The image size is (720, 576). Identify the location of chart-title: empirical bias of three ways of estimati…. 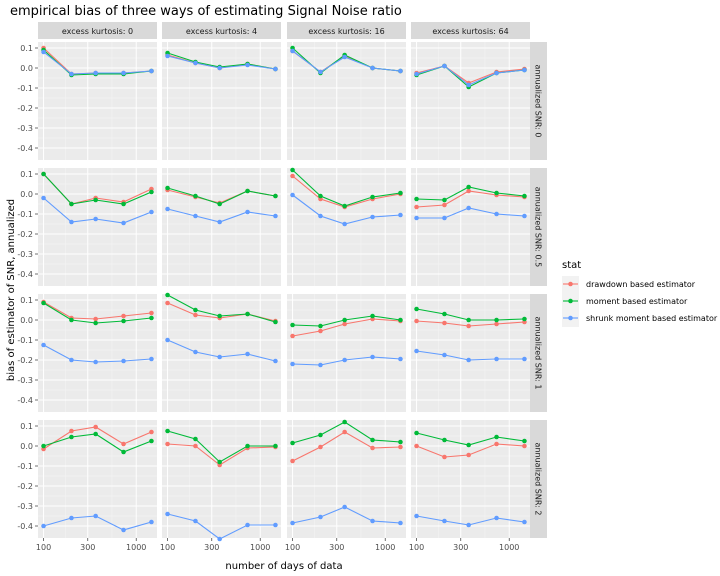
(206, 11).